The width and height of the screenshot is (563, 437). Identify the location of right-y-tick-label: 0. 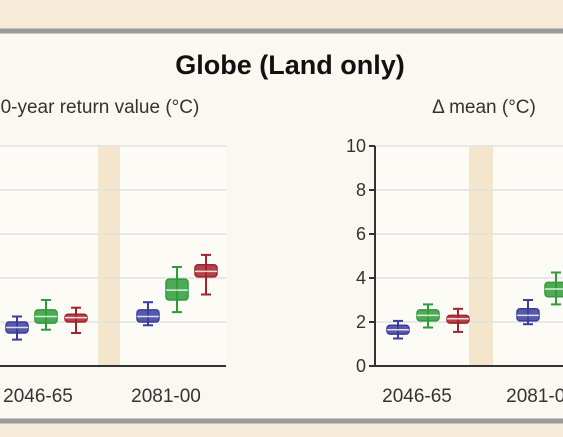
(361, 366).